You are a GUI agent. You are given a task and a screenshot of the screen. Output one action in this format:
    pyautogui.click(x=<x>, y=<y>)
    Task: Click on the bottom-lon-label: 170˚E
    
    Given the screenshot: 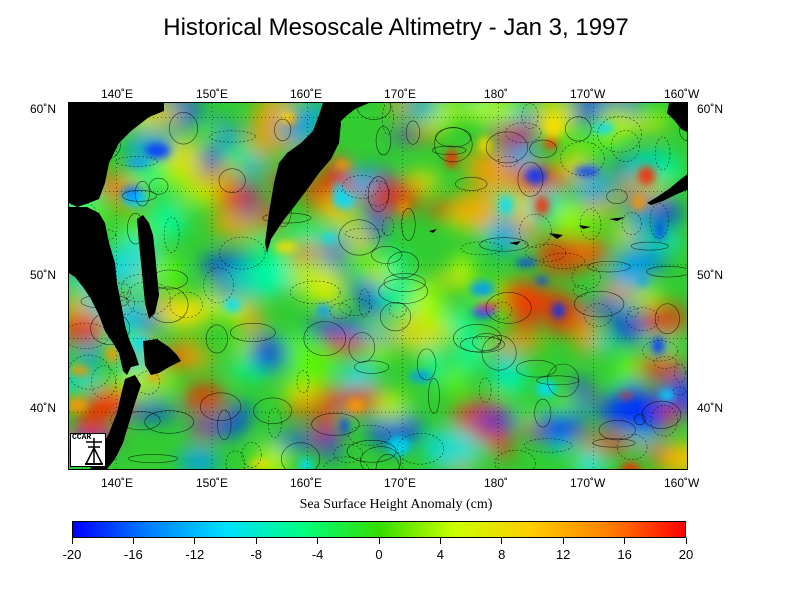 What is the action you would take?
    pyautogui.click(x=400, y=483)
    